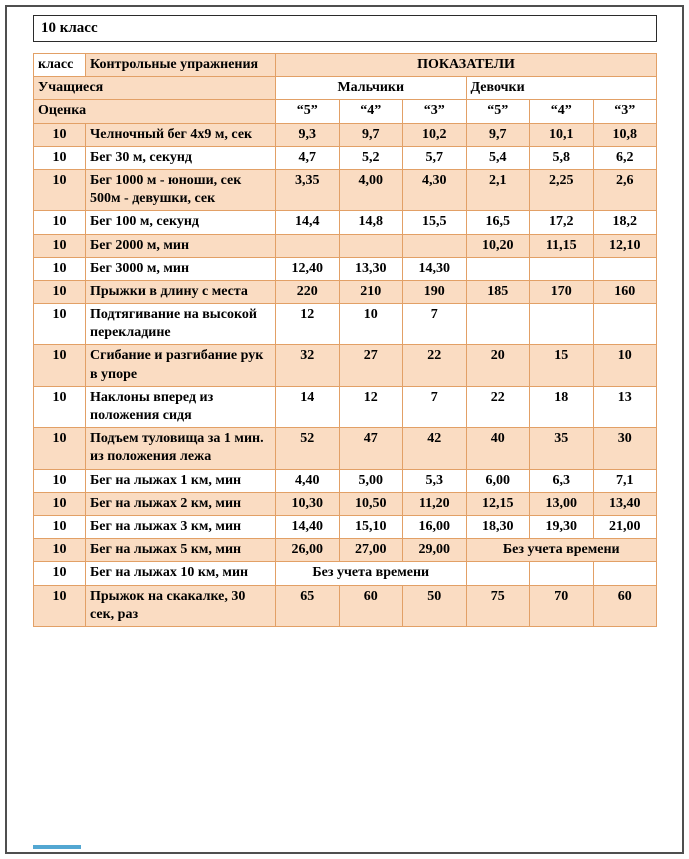  I want to click on exercise-cell: Челночный бег 4х9 м, сек, so click(180, 134).